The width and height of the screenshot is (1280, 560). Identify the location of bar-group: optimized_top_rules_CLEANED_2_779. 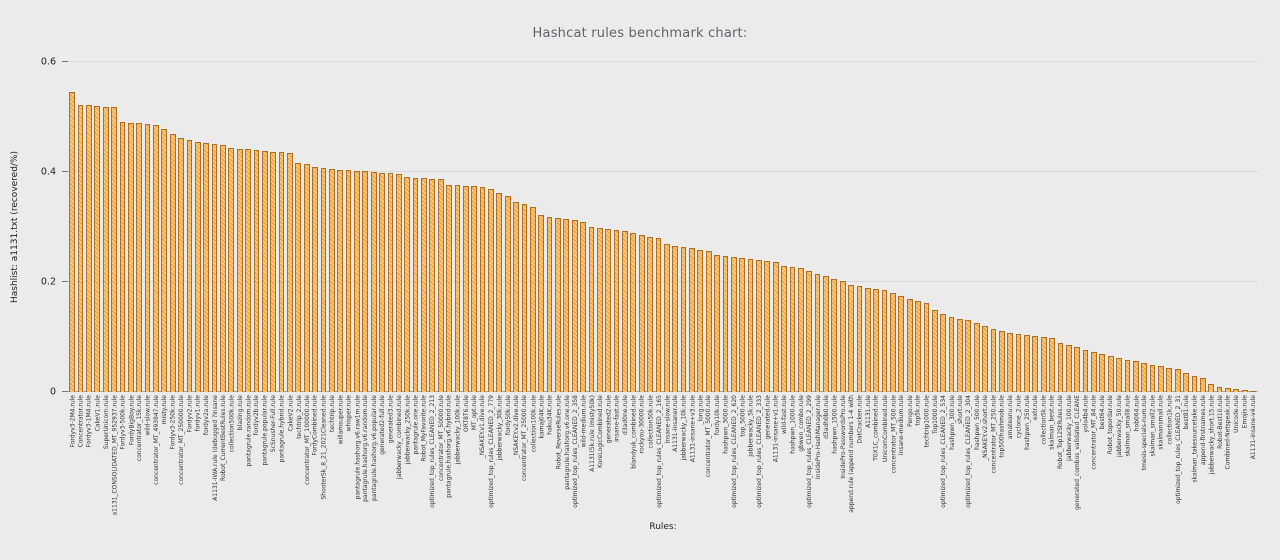
(491, 285).